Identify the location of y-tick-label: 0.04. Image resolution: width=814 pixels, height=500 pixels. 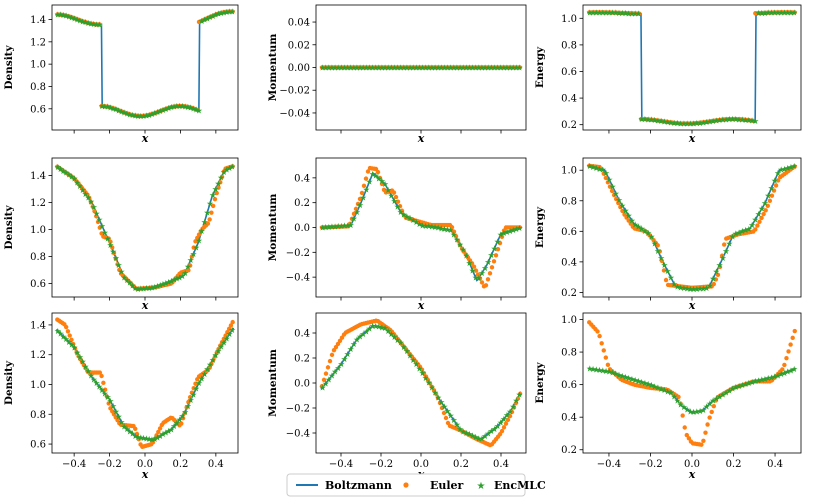
(299, 23).